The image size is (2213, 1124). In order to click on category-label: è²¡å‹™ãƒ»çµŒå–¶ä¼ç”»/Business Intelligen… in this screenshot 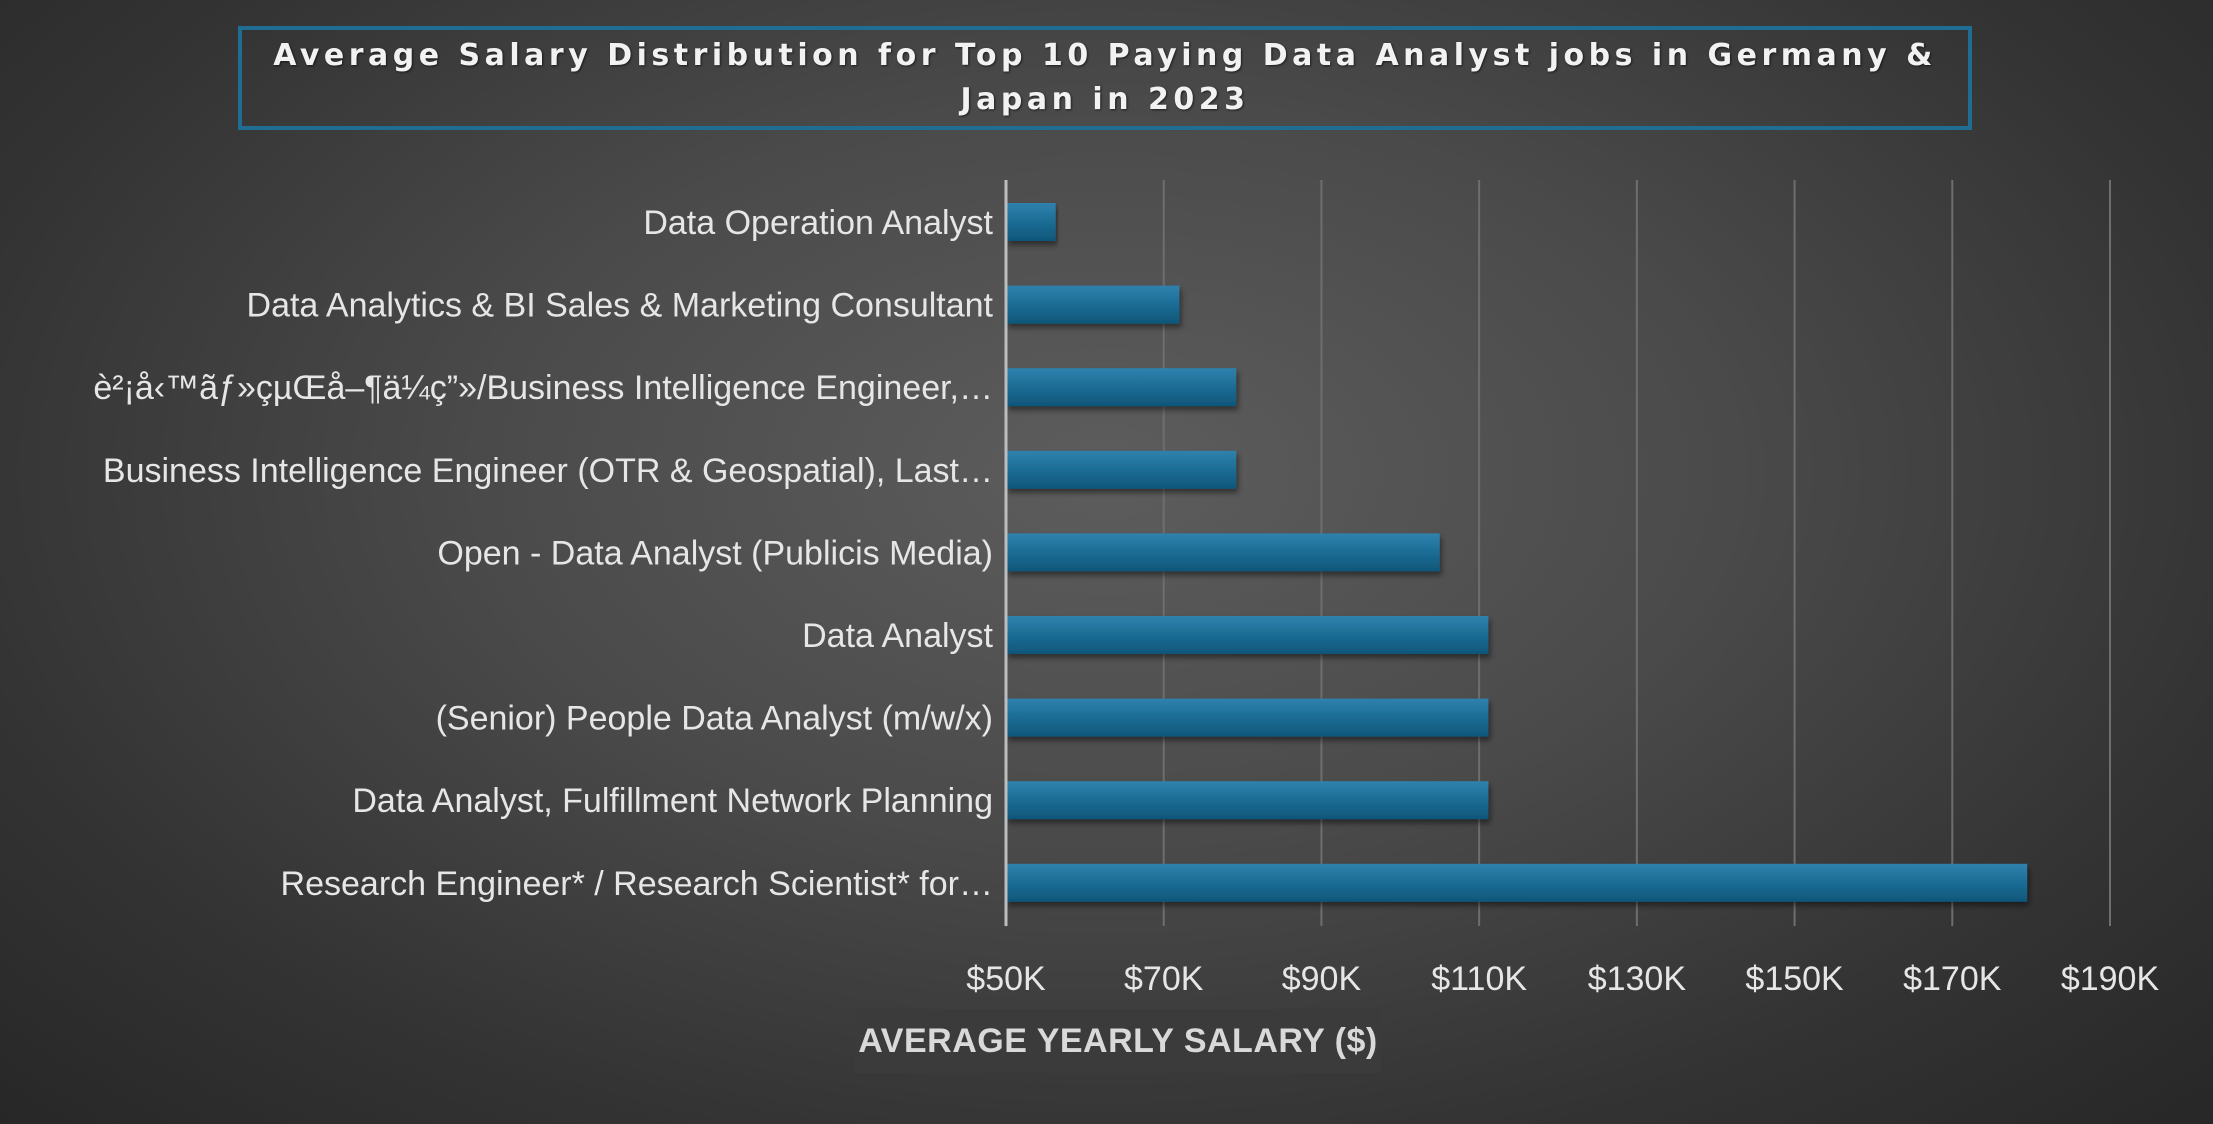, I will do `click(543, 388)`.